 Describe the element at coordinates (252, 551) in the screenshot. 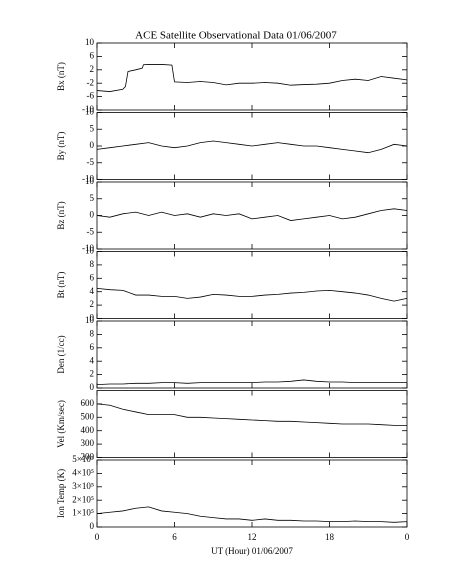

I see `x-axis-label: UT (Hour) 01/06/2007` at that location.